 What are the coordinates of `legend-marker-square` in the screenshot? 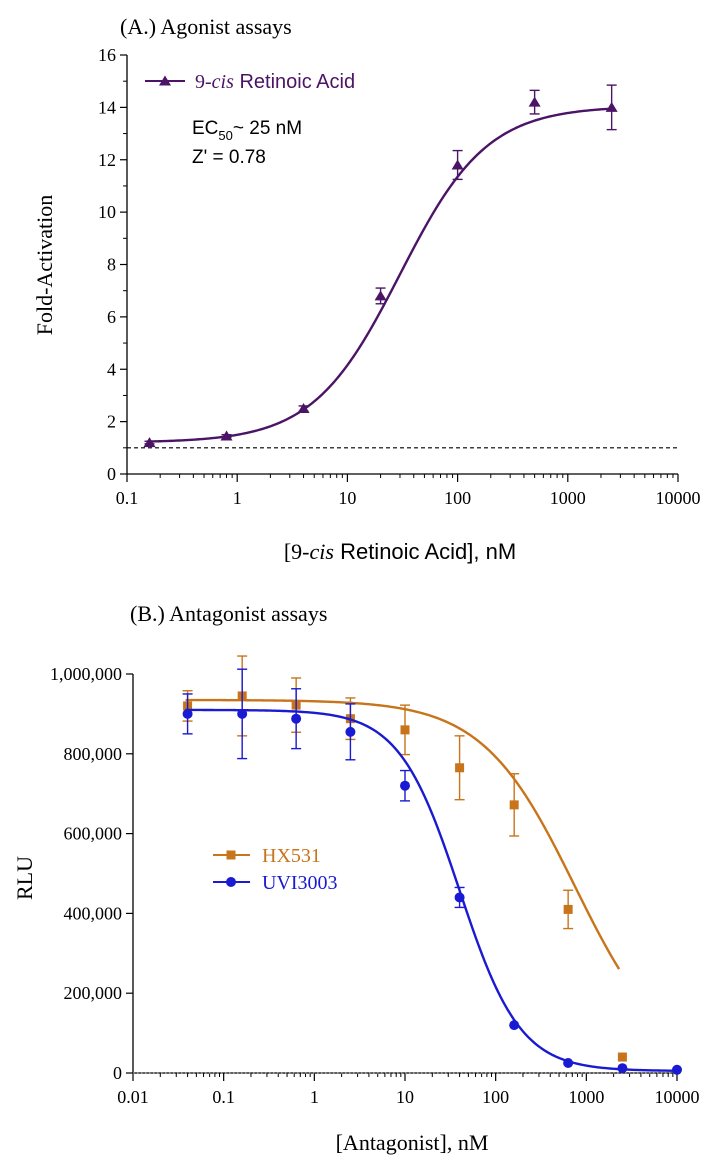 It's located at (231, 855).